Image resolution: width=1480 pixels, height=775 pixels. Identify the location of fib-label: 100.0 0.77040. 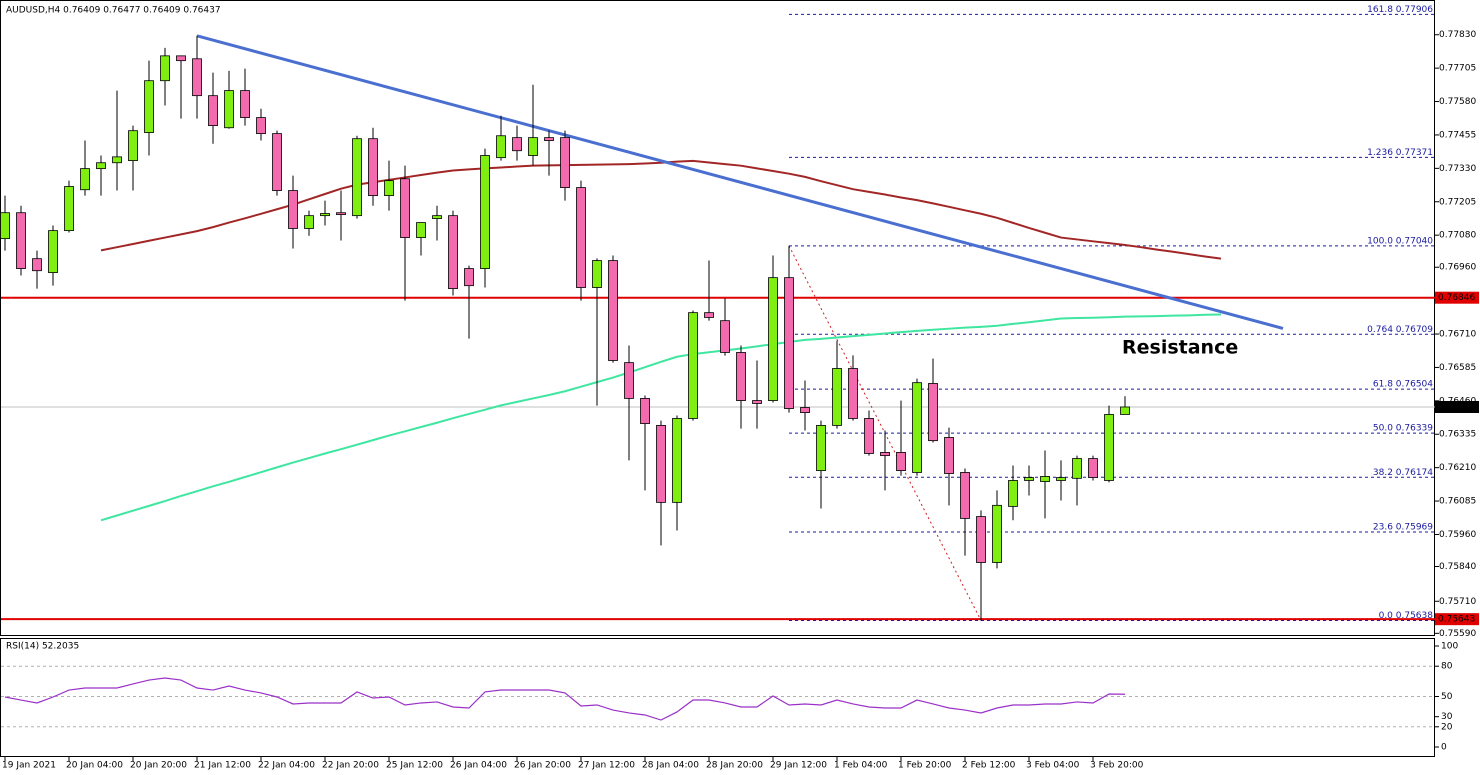
(1400, 241).